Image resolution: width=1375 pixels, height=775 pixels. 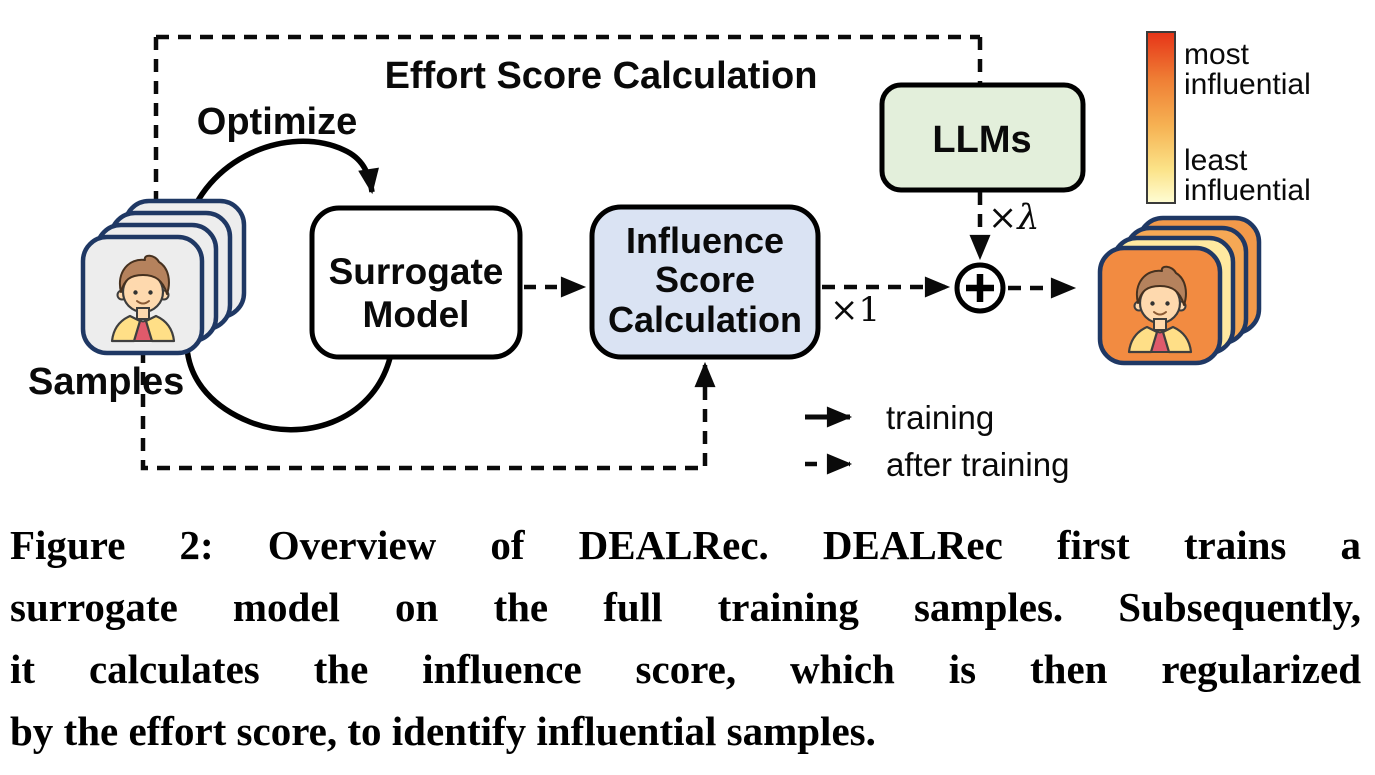 I want to click on lambda-weight-label: ×λ, so click(x=1014, y=218).